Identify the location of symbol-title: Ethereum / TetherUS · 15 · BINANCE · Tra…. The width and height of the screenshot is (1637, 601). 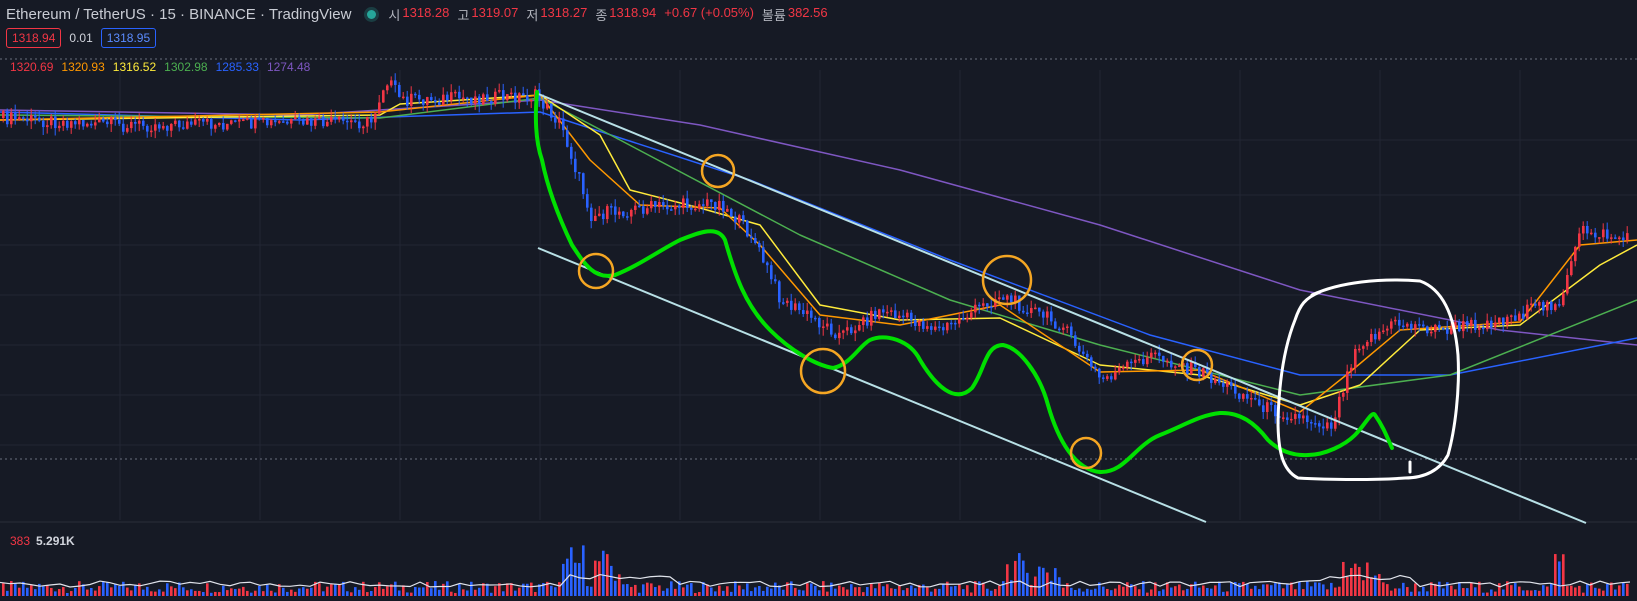
(179, 14).